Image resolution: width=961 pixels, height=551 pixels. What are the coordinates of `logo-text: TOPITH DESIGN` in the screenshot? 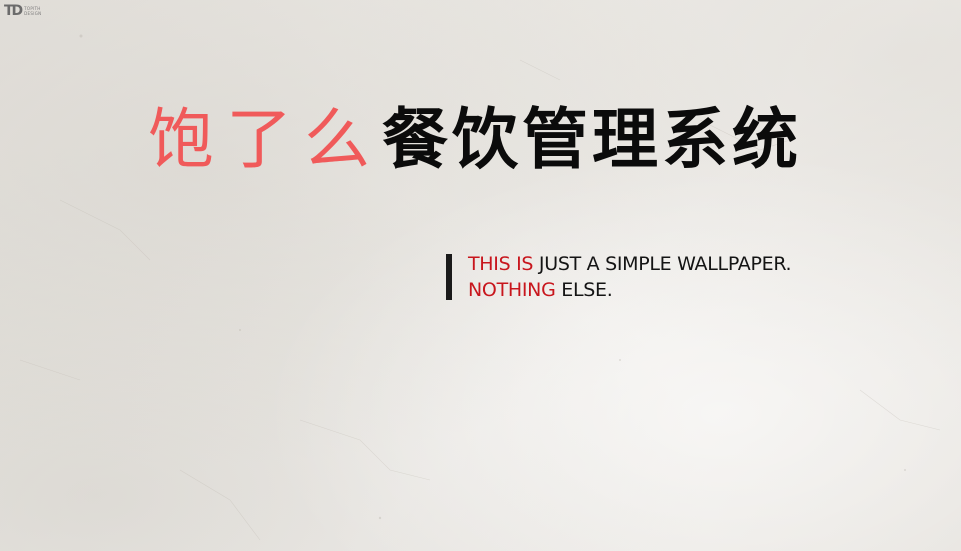 It's located at (32, 11).